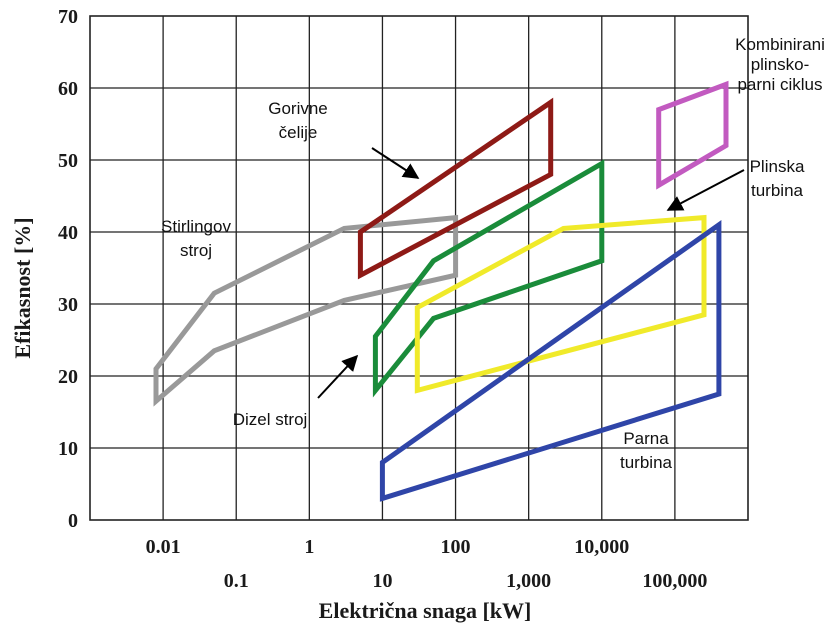 The height and width of the screenshot is (630, 837). Describe the element at coordinates (68, 305) in the screenshot. I see `y-tick-label: 30` at that location.